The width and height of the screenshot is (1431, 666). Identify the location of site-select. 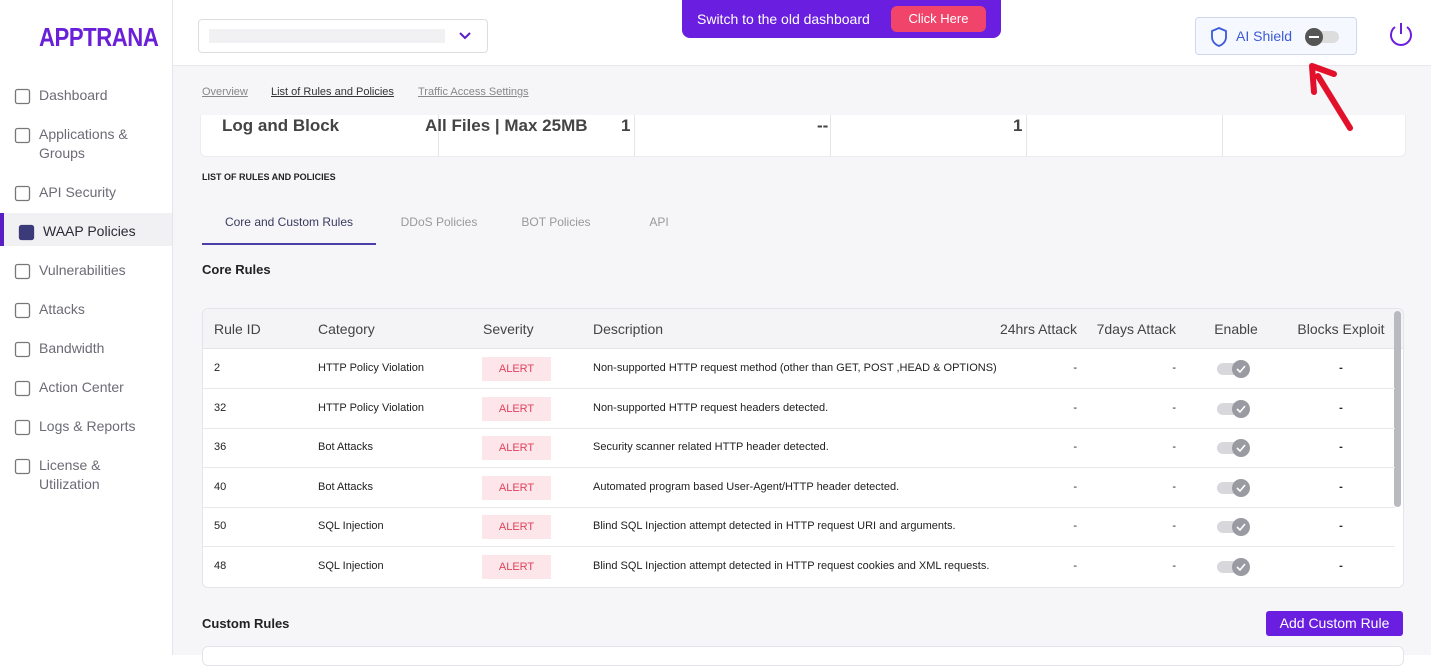
(343, 36).